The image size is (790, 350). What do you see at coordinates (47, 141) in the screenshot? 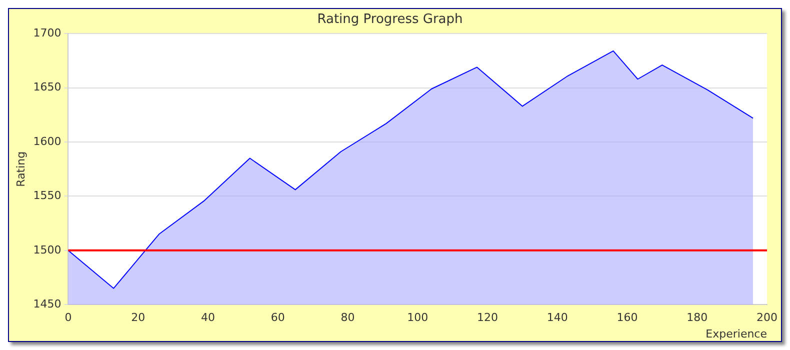
I see `y-tick-label: 1600` at bounding box center [47, 141].